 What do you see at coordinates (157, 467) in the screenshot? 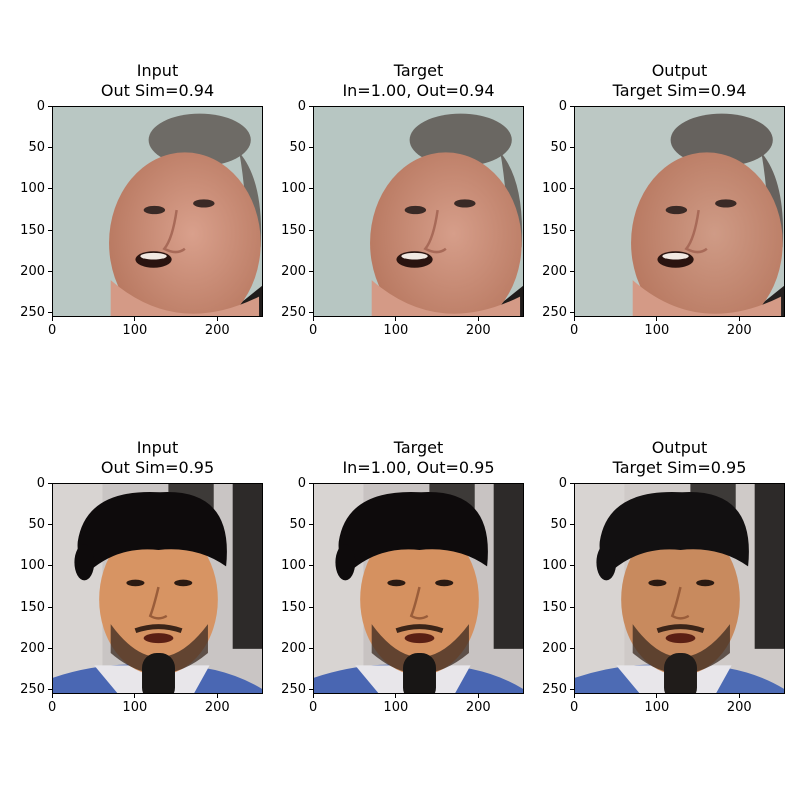
I see `subplot-title-line2: Out Sim=0.95` at bounding box center [157, 467].